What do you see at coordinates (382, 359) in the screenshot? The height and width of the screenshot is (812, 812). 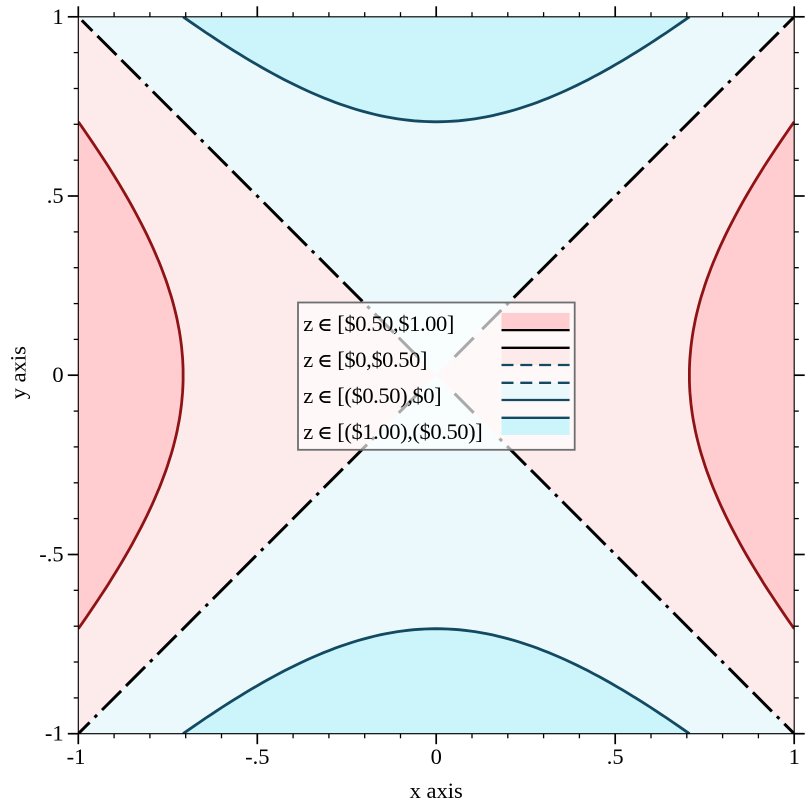 I see `svg-text: [$0,$0.50]` at bounding box center [382, 359].